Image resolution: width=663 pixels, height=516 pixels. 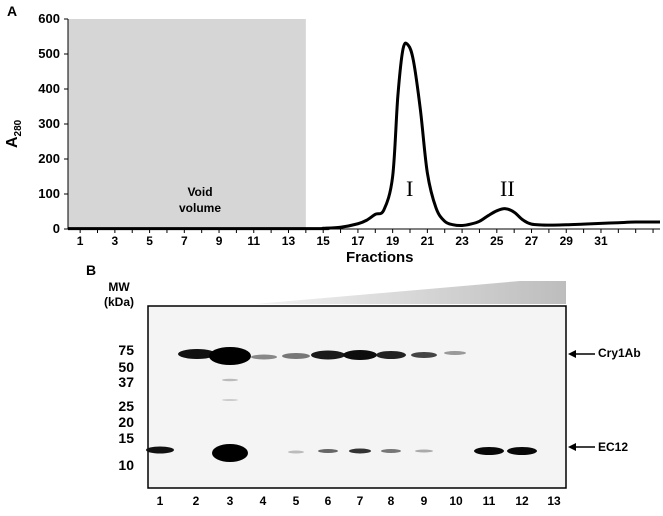 I want to click on y-tick-label: 200, so click(x=49, y=158).